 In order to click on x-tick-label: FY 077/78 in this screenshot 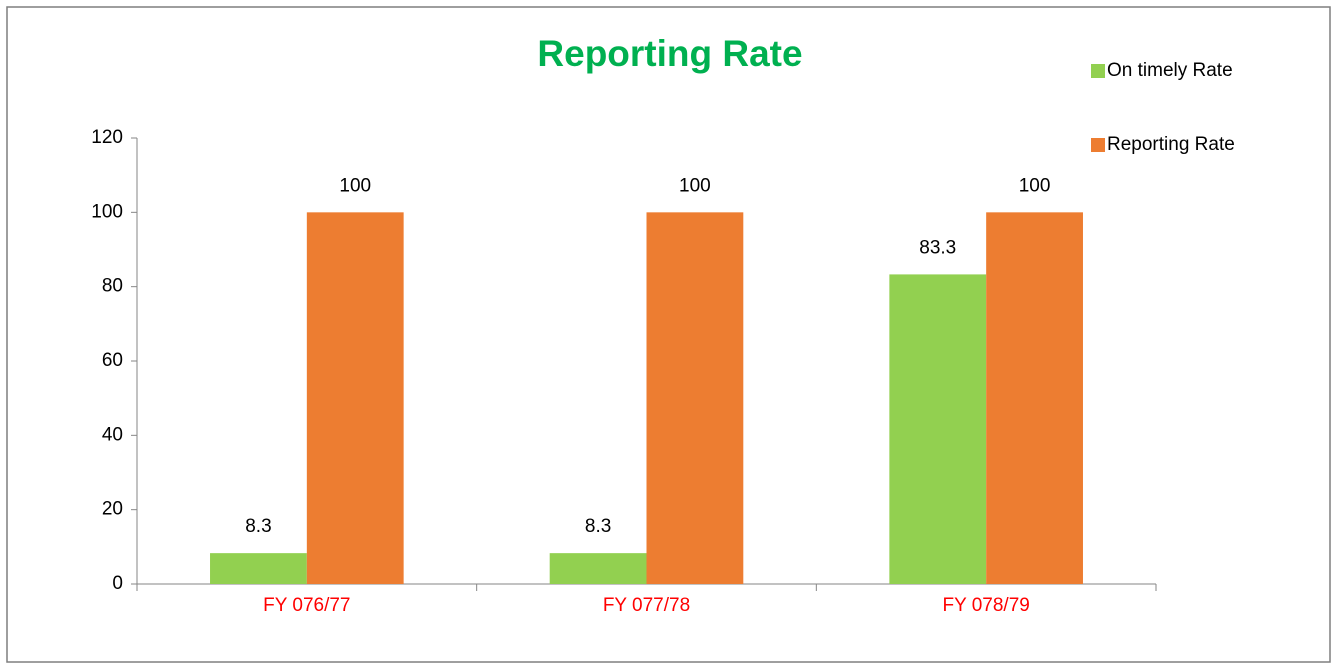, I will do `click(646, 605)`.